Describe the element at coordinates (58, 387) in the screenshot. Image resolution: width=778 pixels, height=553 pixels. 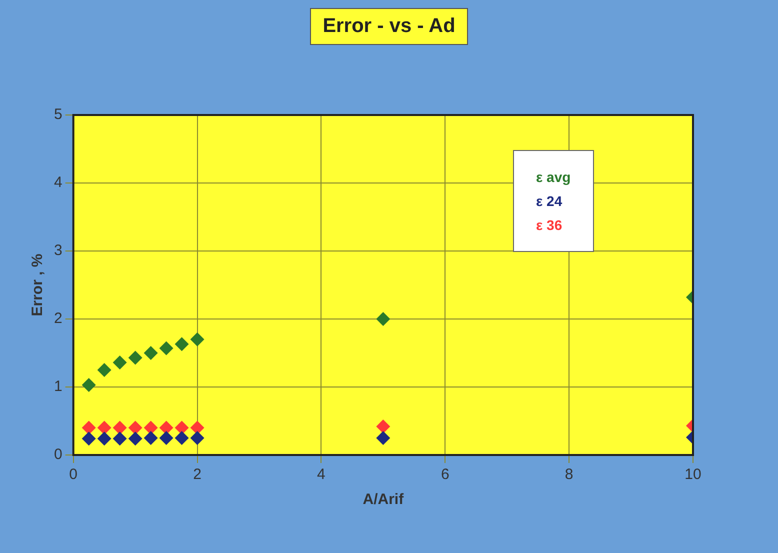
I see `y-tick-label: 1` at that location.